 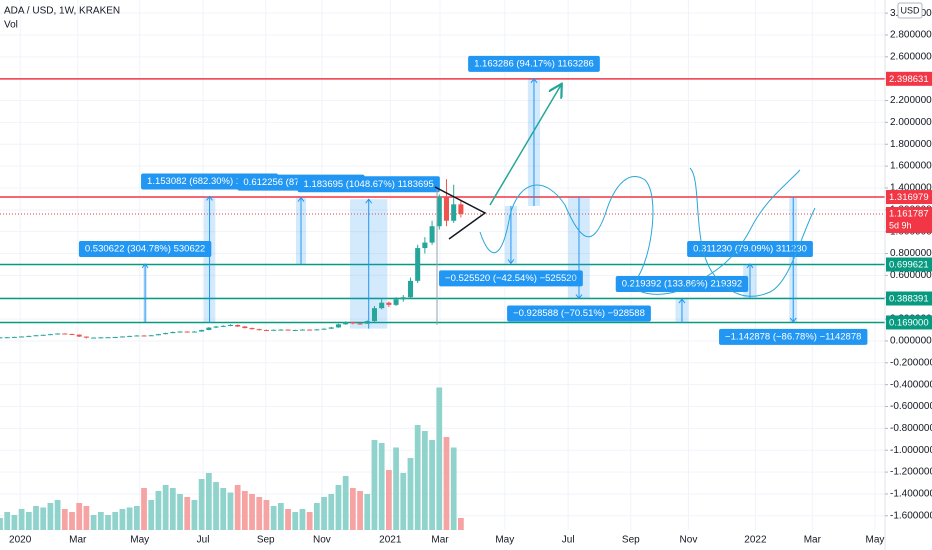 I want to click on currency-box, so click(x=910, y=10).